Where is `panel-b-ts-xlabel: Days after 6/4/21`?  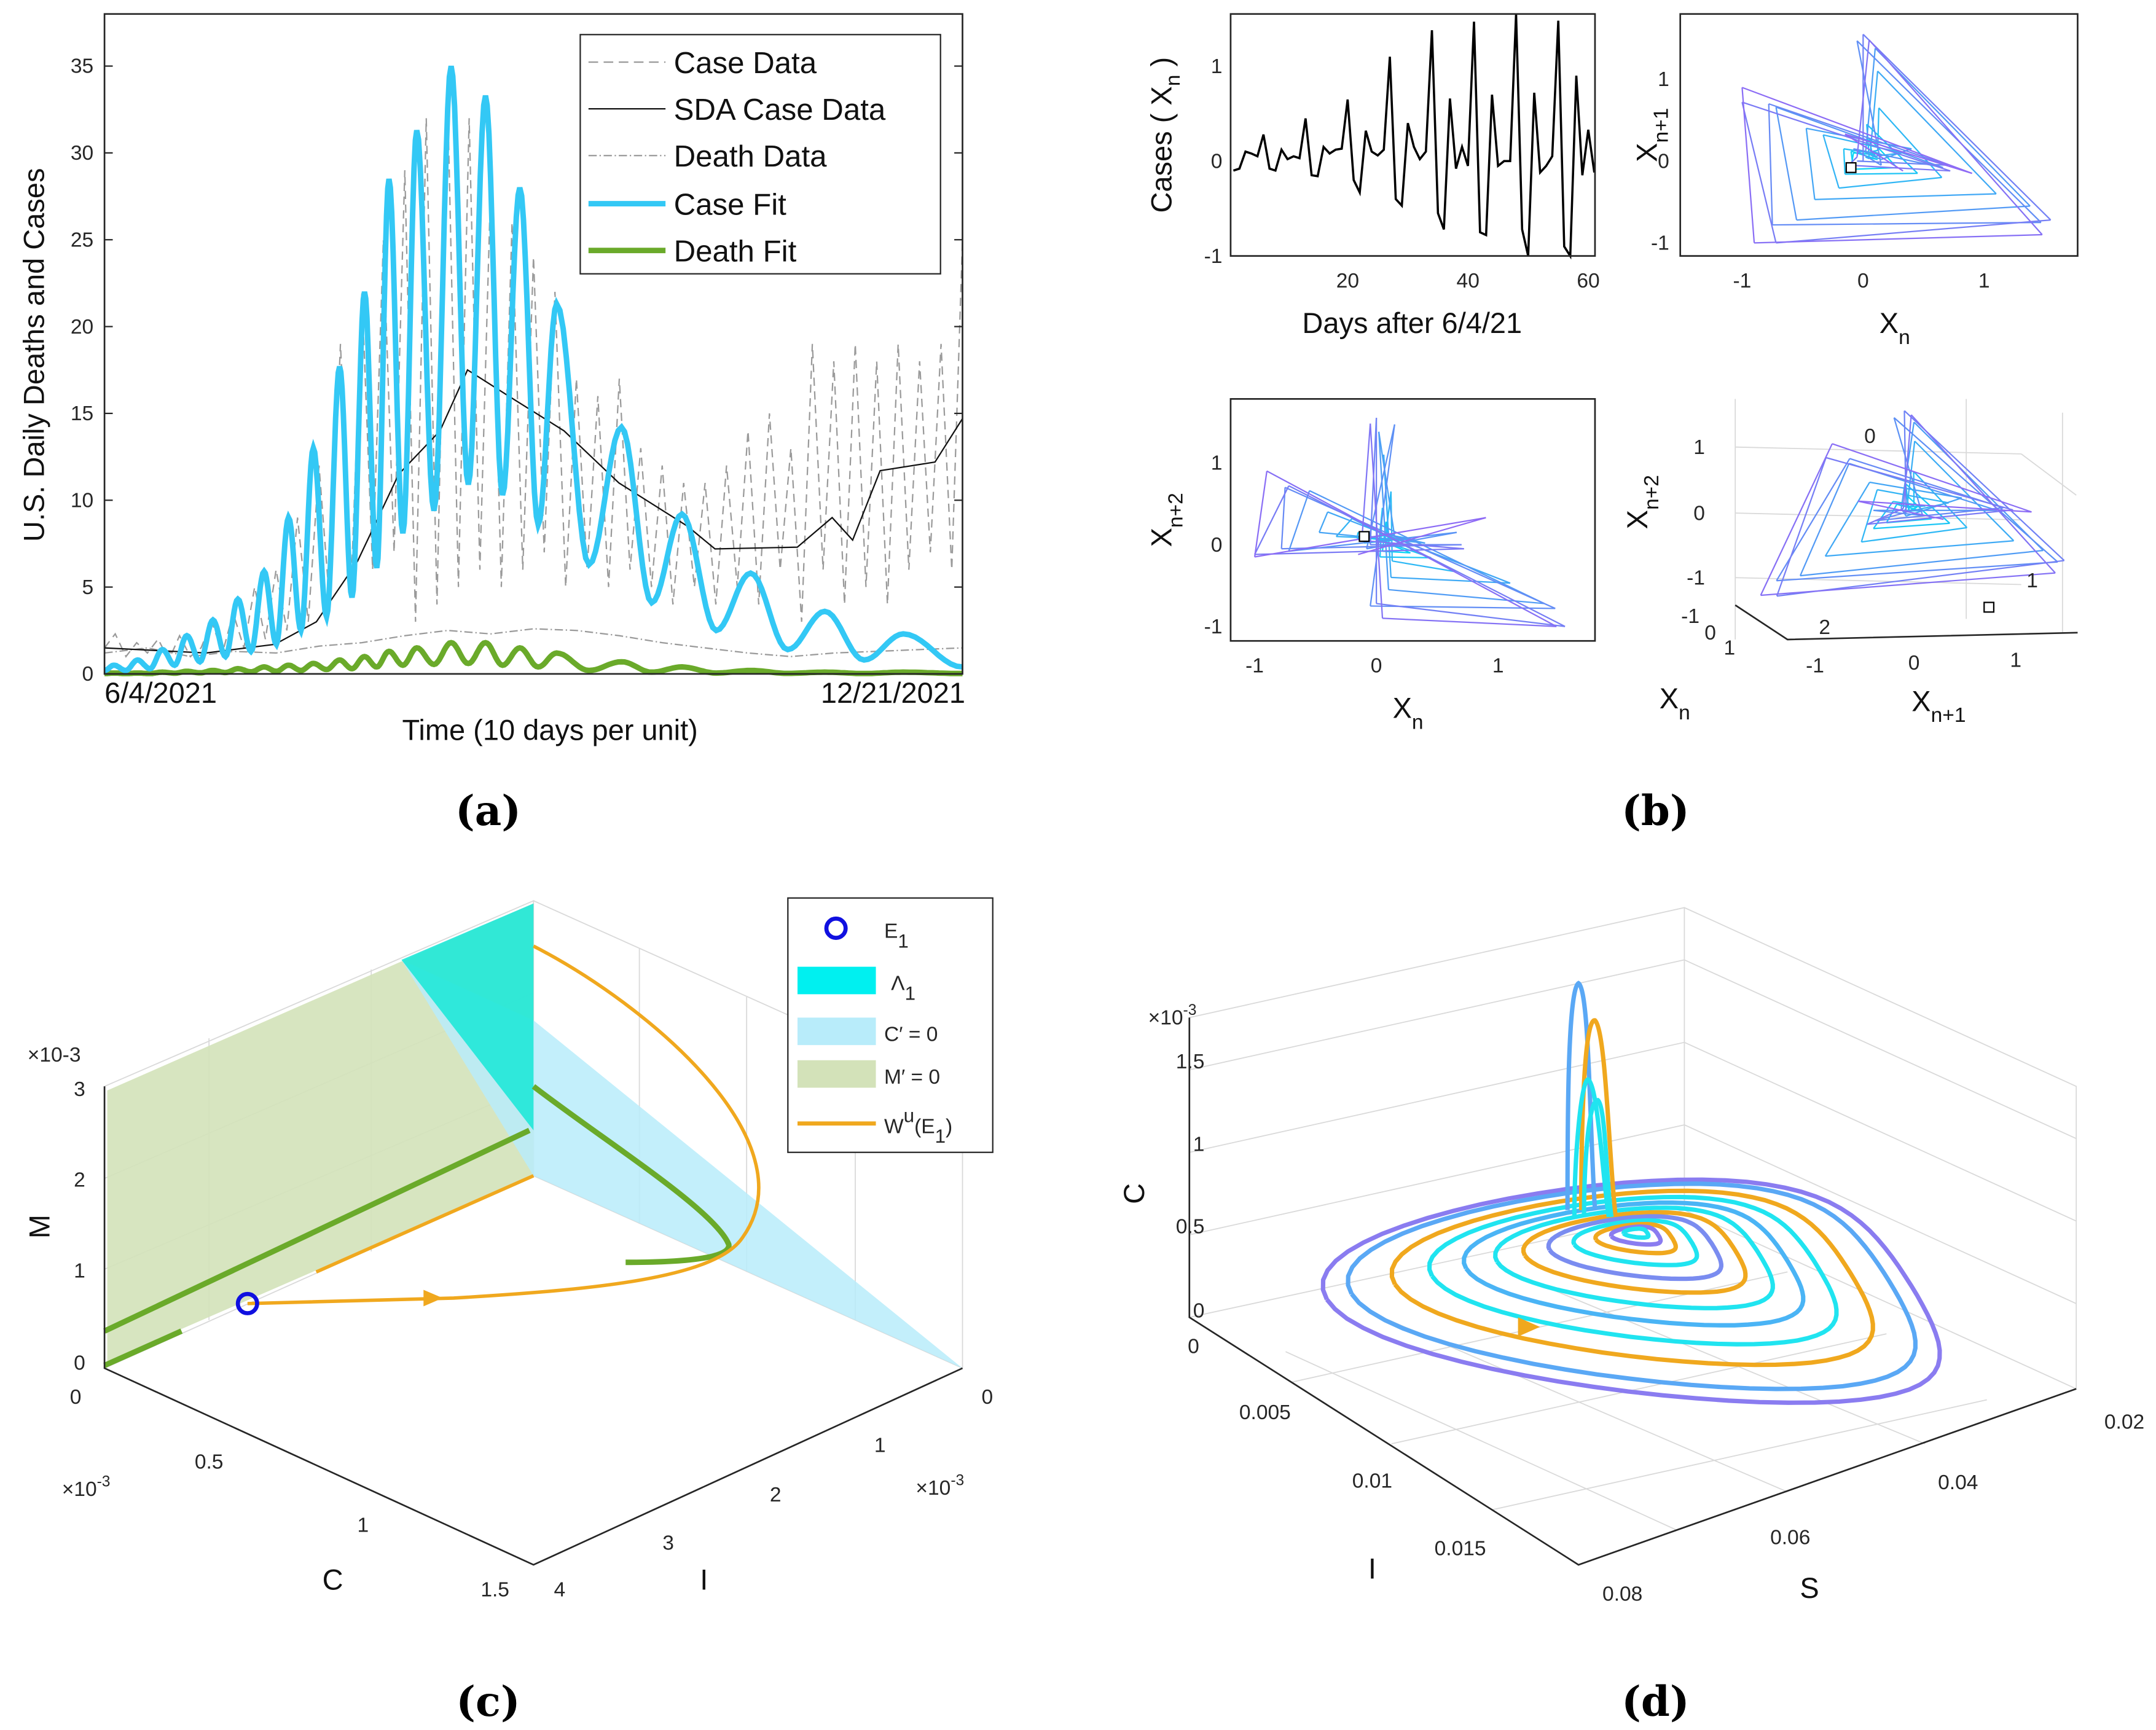 panel-b-ts-xlabel: Days after 6/4/21 is located at coordinates (1412, 323).